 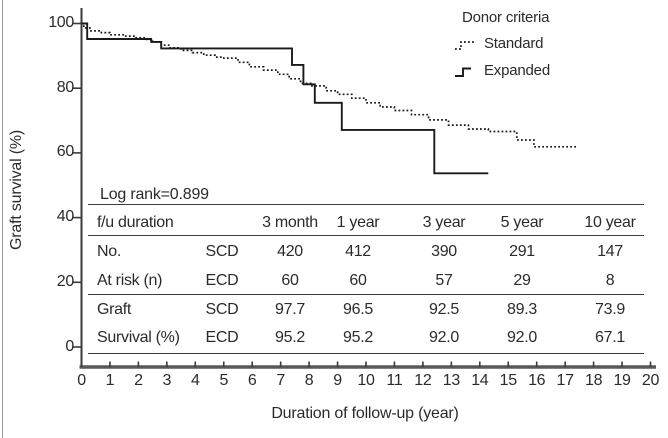 What do you see at coordinates (622, 380) in the screenshot?
I see `x-tick-label: 19` at bounding box center [622, 380].